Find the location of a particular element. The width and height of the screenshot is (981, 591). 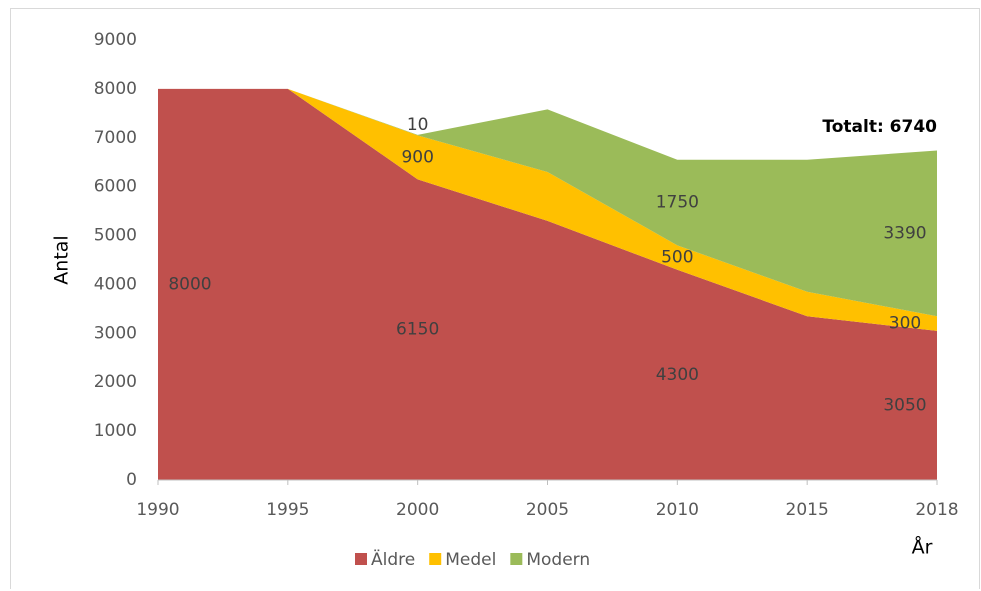

y-axis-label: Antal is located at coordinates (62, 259).